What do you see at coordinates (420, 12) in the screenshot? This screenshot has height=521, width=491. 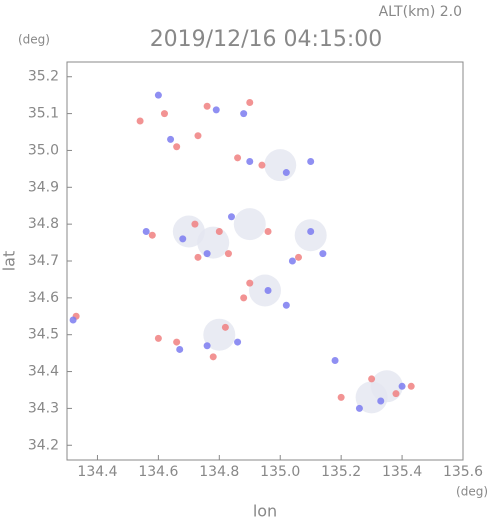 I see `altitude: ALT(km) 2.0` at bounding box center [420, 12].